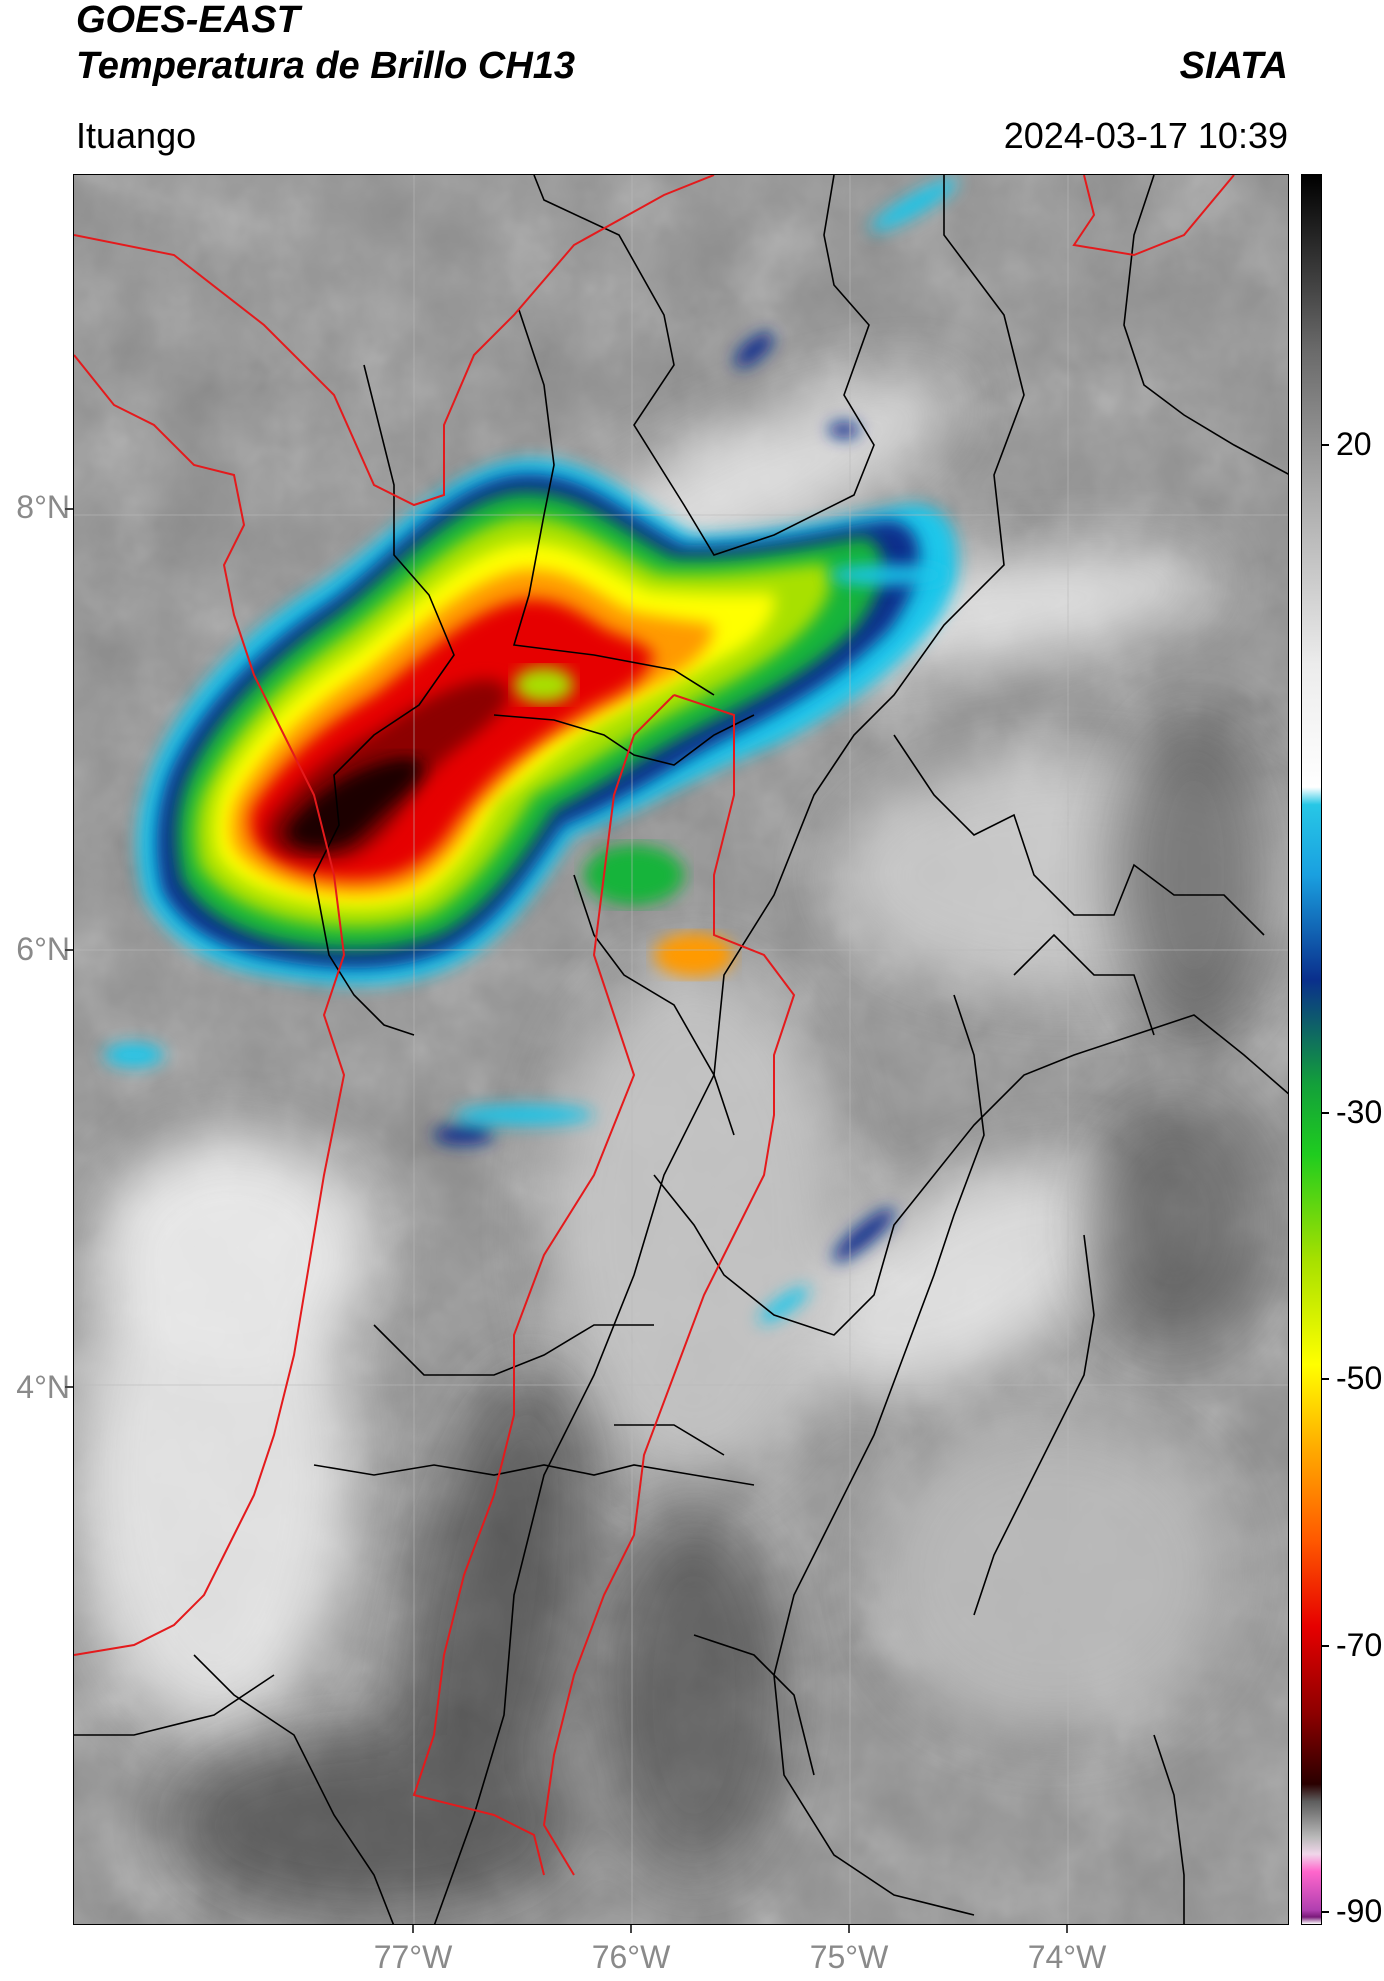 The width and height of the screenshot is (1384, 1981). I want to click on colorbar-label-minus30: -30, so click(1359, 1112).